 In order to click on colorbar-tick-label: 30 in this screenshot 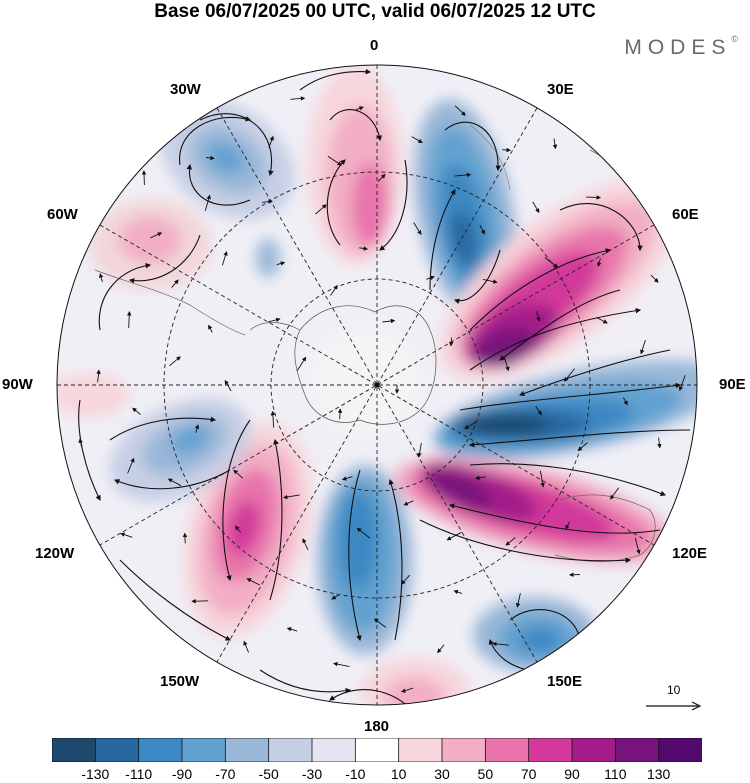, I will do `click(442, 774)`.